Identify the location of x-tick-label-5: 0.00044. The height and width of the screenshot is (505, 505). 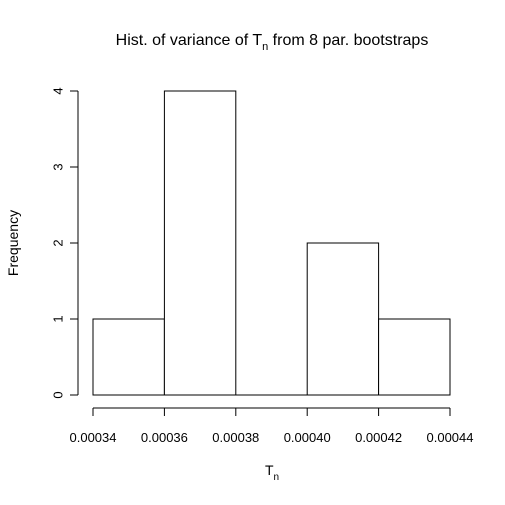
(450, 437).